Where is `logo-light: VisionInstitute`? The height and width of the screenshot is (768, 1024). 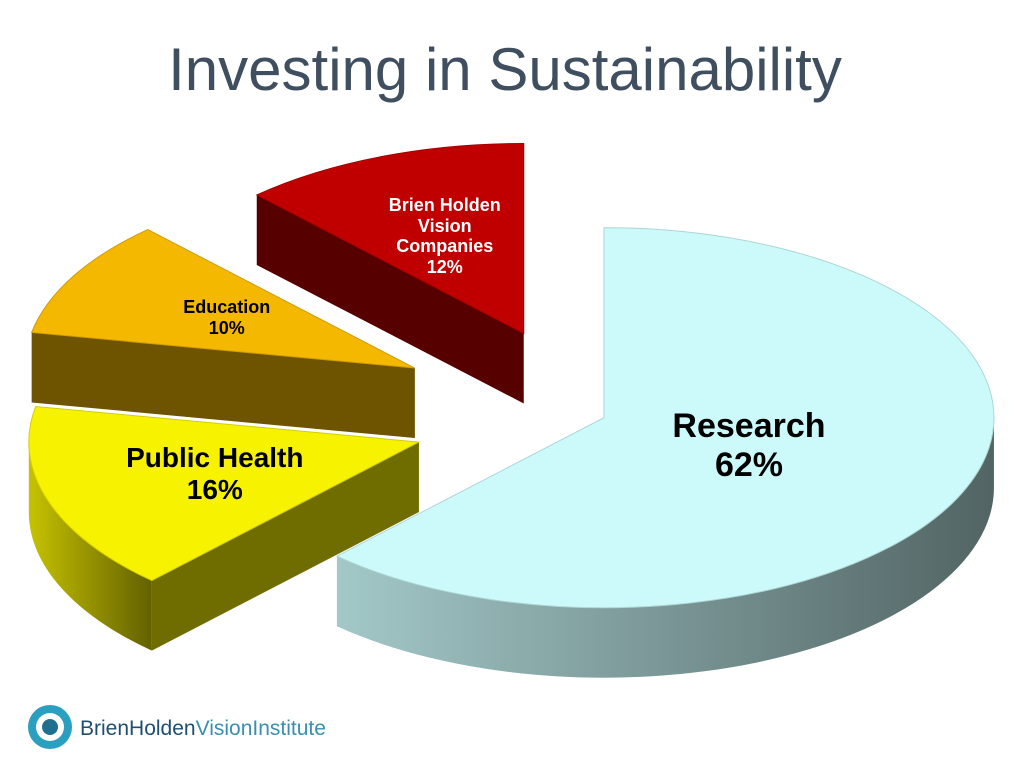
logo-light: VisionInstitute is located at coordinates (261, 728).